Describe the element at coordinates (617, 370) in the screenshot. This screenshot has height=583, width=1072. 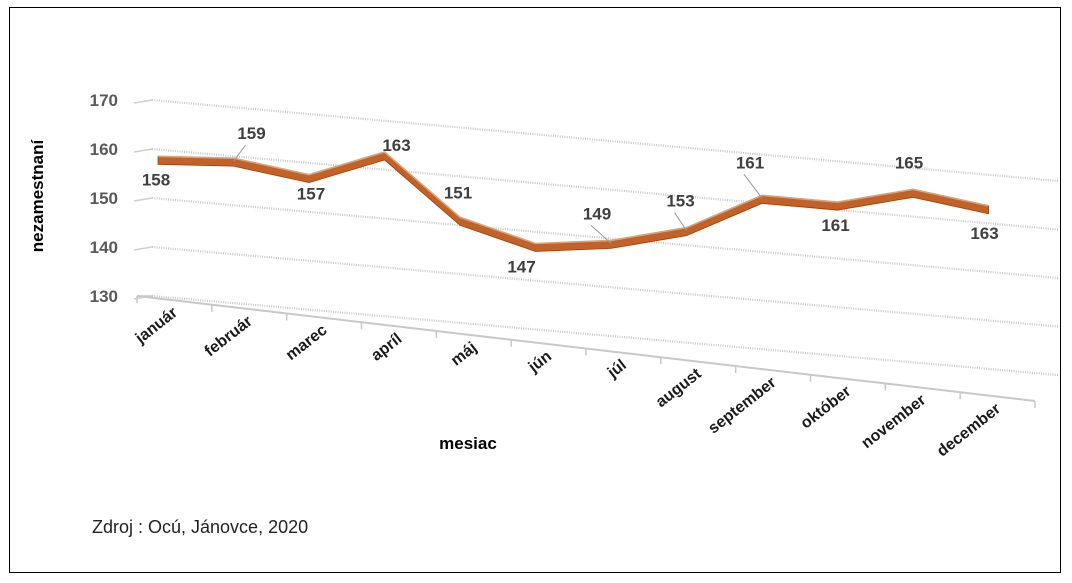
I see `x-tick-label: júl` at that location.